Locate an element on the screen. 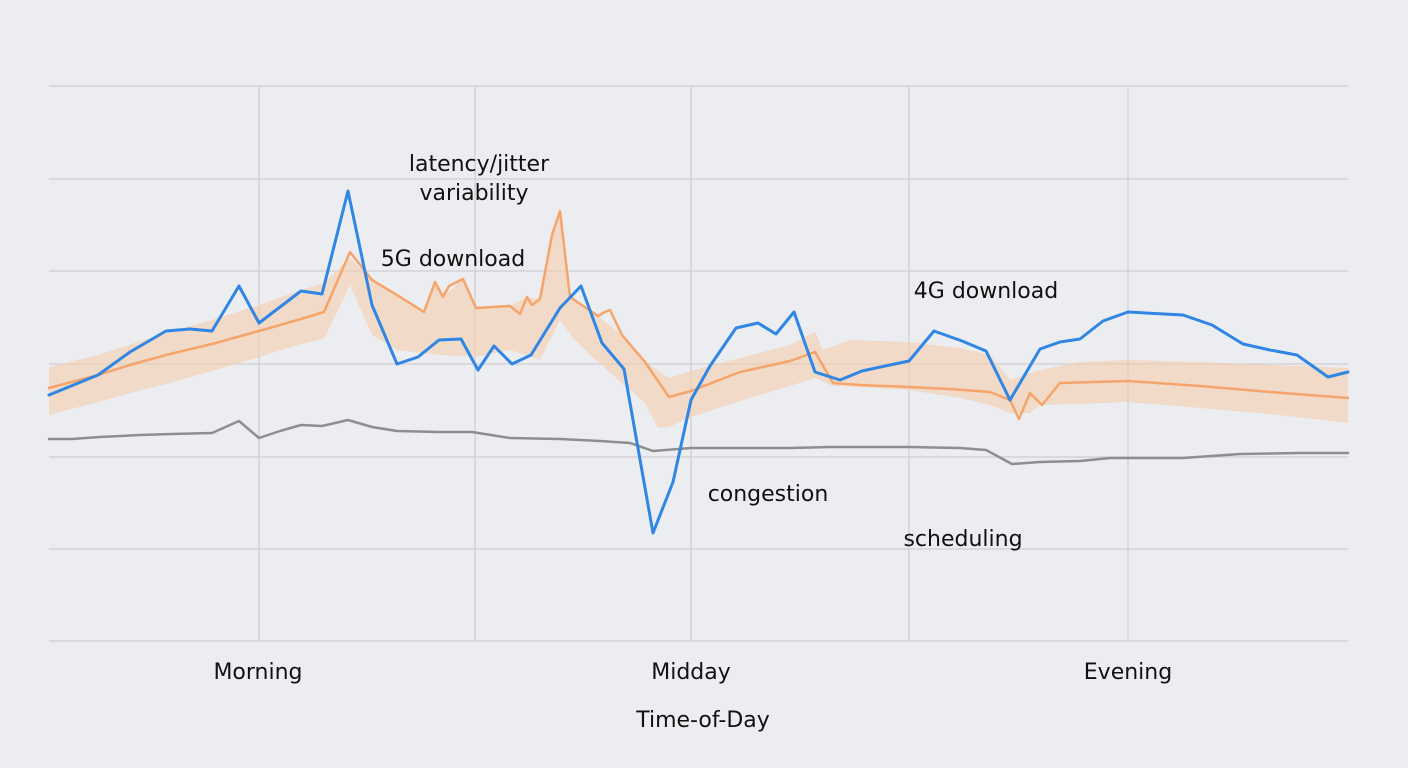 Image resolution: width=1408 pixels, height=768 pixels. x-tick-label: Evening is located at coordinates (1128, 672).